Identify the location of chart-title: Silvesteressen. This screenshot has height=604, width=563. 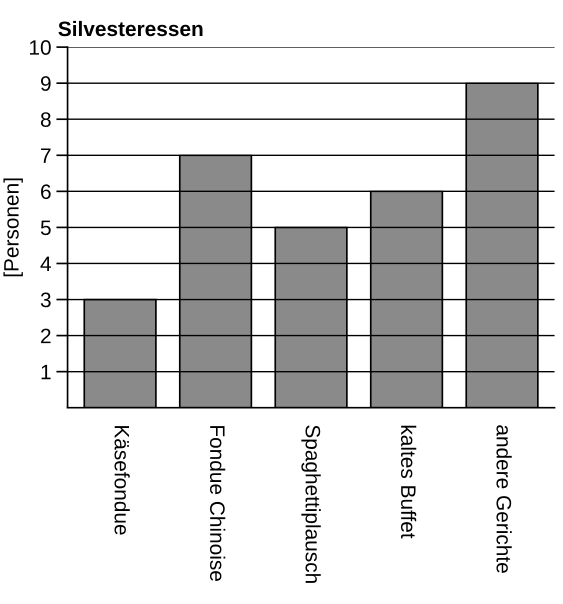
(130, 28).